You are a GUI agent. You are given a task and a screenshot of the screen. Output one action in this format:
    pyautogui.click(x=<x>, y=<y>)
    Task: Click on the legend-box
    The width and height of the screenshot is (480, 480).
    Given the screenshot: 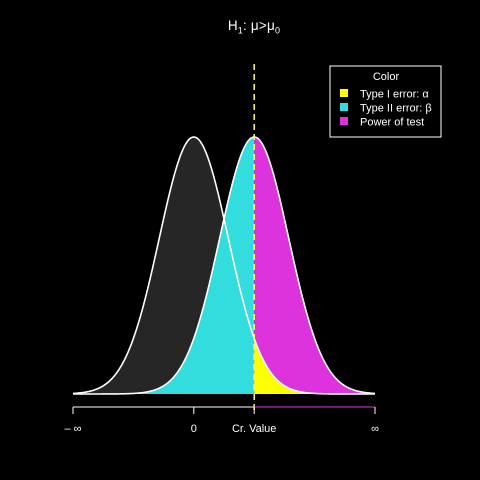 What is the action you would take?
    pyautogui.click(x=385, y=101)
    